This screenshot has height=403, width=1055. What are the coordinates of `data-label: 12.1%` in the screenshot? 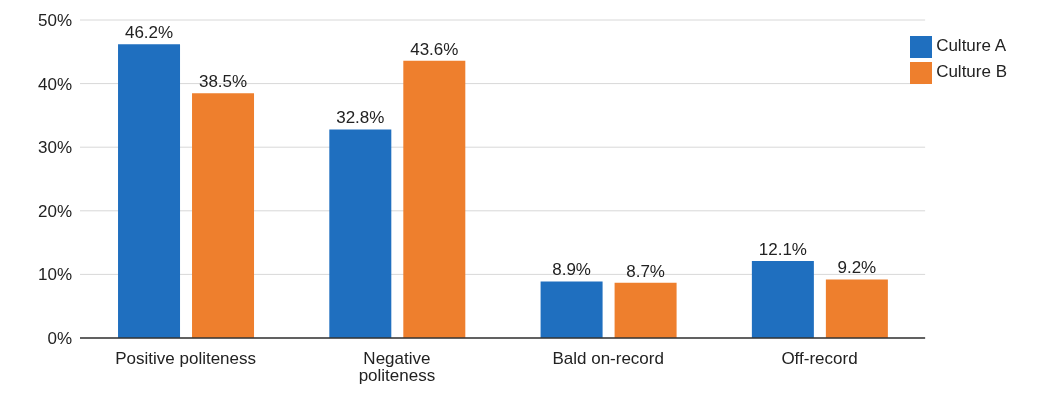 It's located at (782, 250).